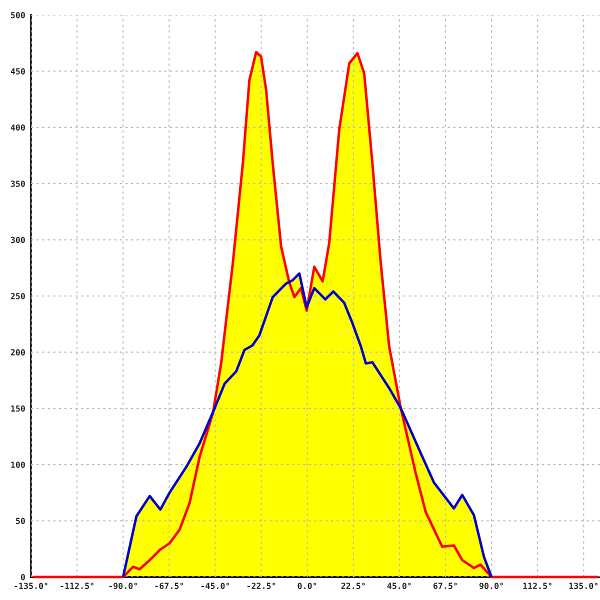 Image resolution: width=600 pixels, height=600 pixels. What do you see at coordinates (583, 586) in the screenshot?
I see `x-tick-label: 135.0°` at bounding box center [583, 586].